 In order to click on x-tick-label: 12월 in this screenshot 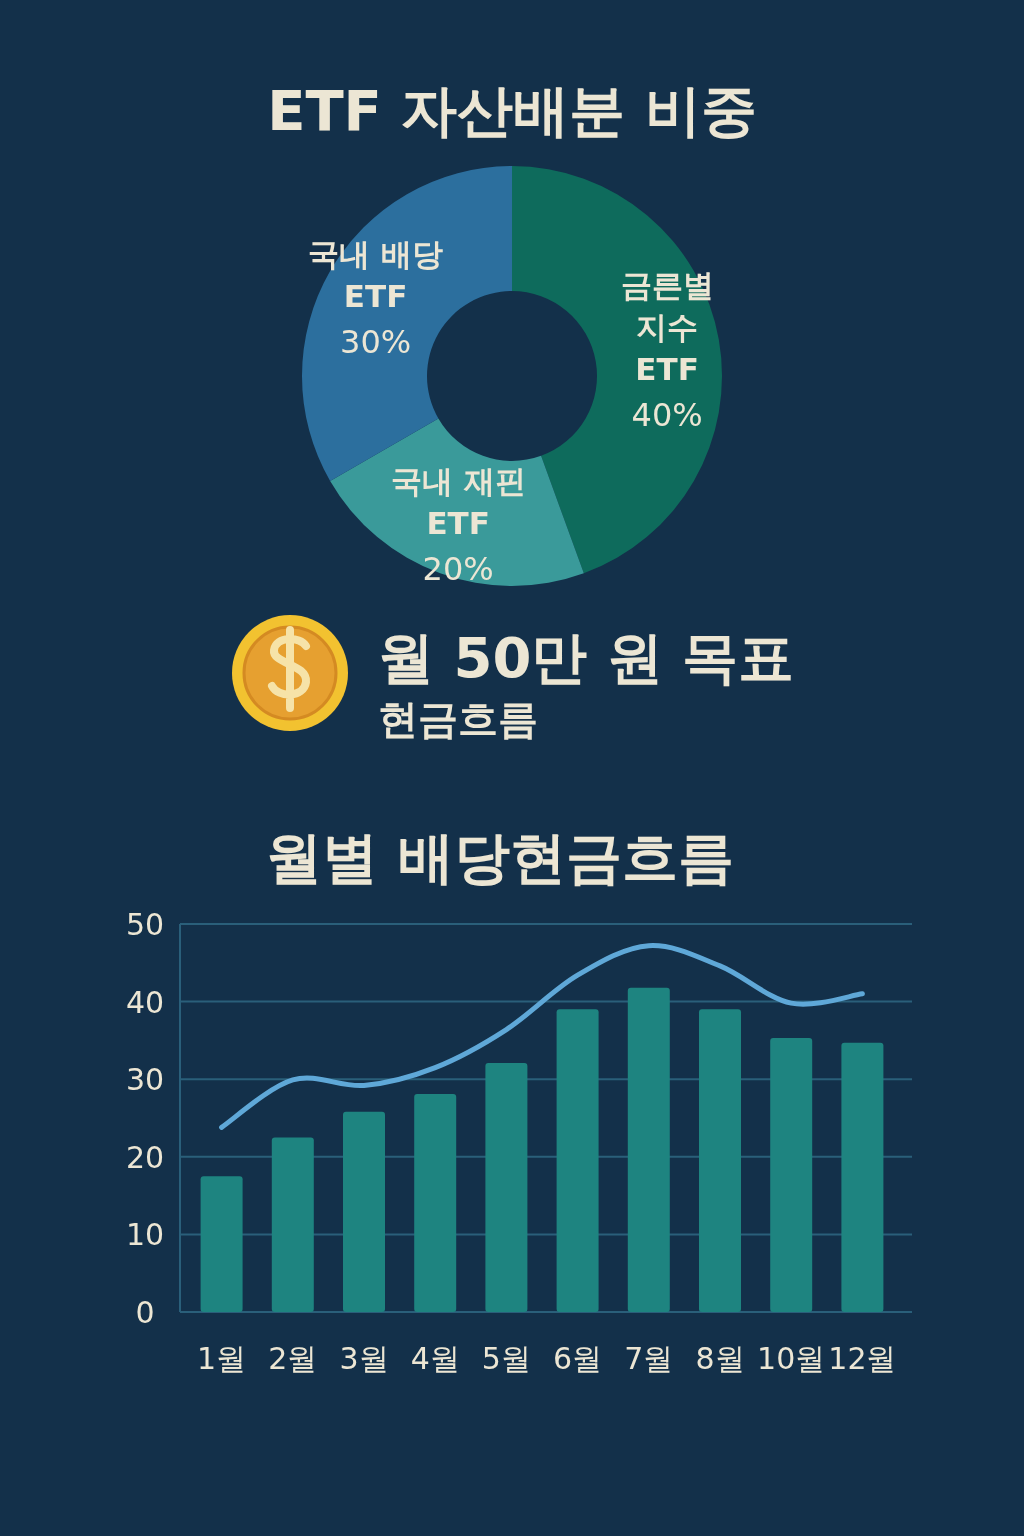, I will do `click(862, 1358)`.